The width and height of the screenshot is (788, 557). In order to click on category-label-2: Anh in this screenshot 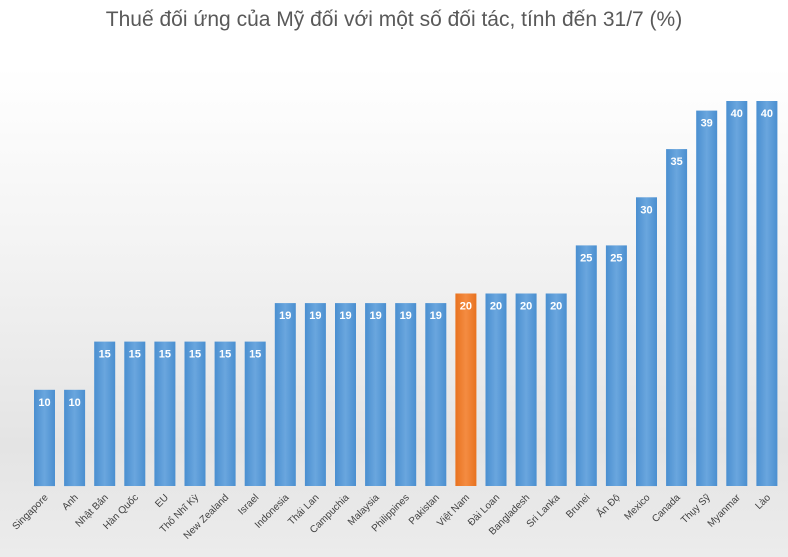, I will do `click(70, 502)`.